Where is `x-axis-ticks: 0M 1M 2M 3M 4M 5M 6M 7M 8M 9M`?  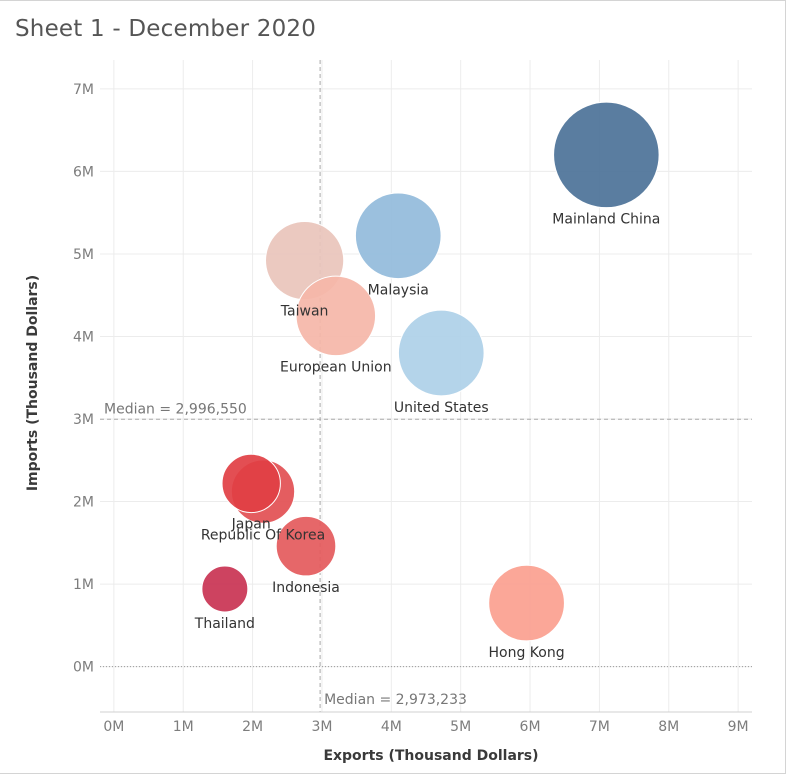
x-axis-ticks: 0M 1M 2M 3M 4M 5M 6M 7M 8M 9M is located at coordinates (425, 727).